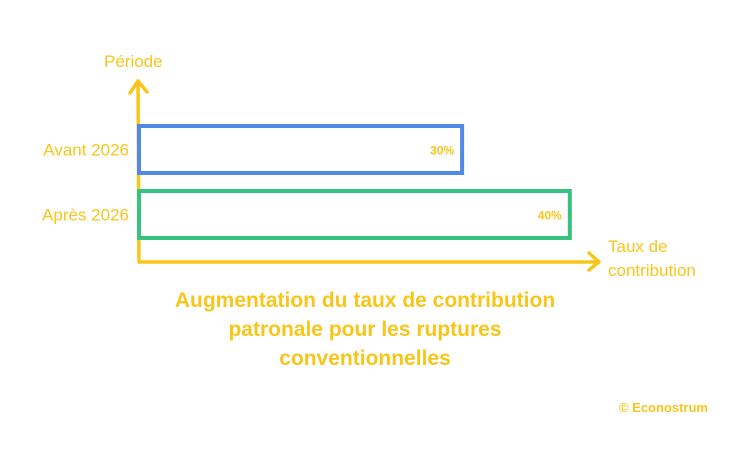 This screenshot has width=750, height=468. What do you see at coordinates (133, 61) in the screenshot?
I see `y-axis-label: Période` at bounding box center [133, 61].